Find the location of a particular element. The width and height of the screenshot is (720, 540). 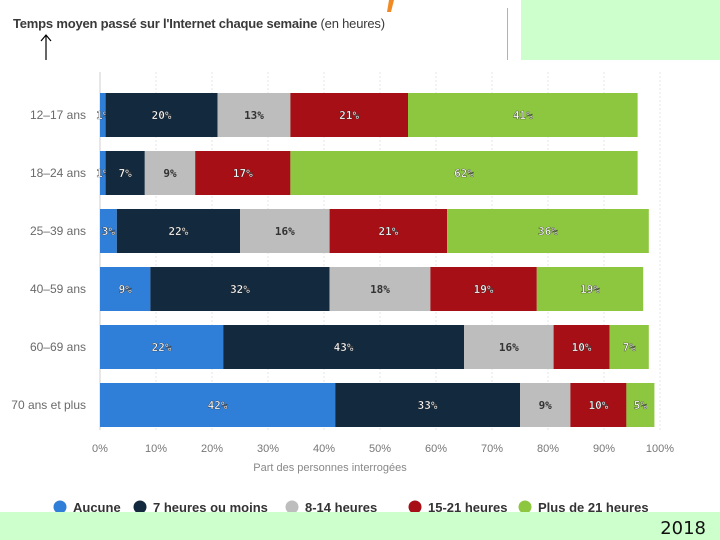

category-label: 18–24 ans is located at coordinates (58, 173).